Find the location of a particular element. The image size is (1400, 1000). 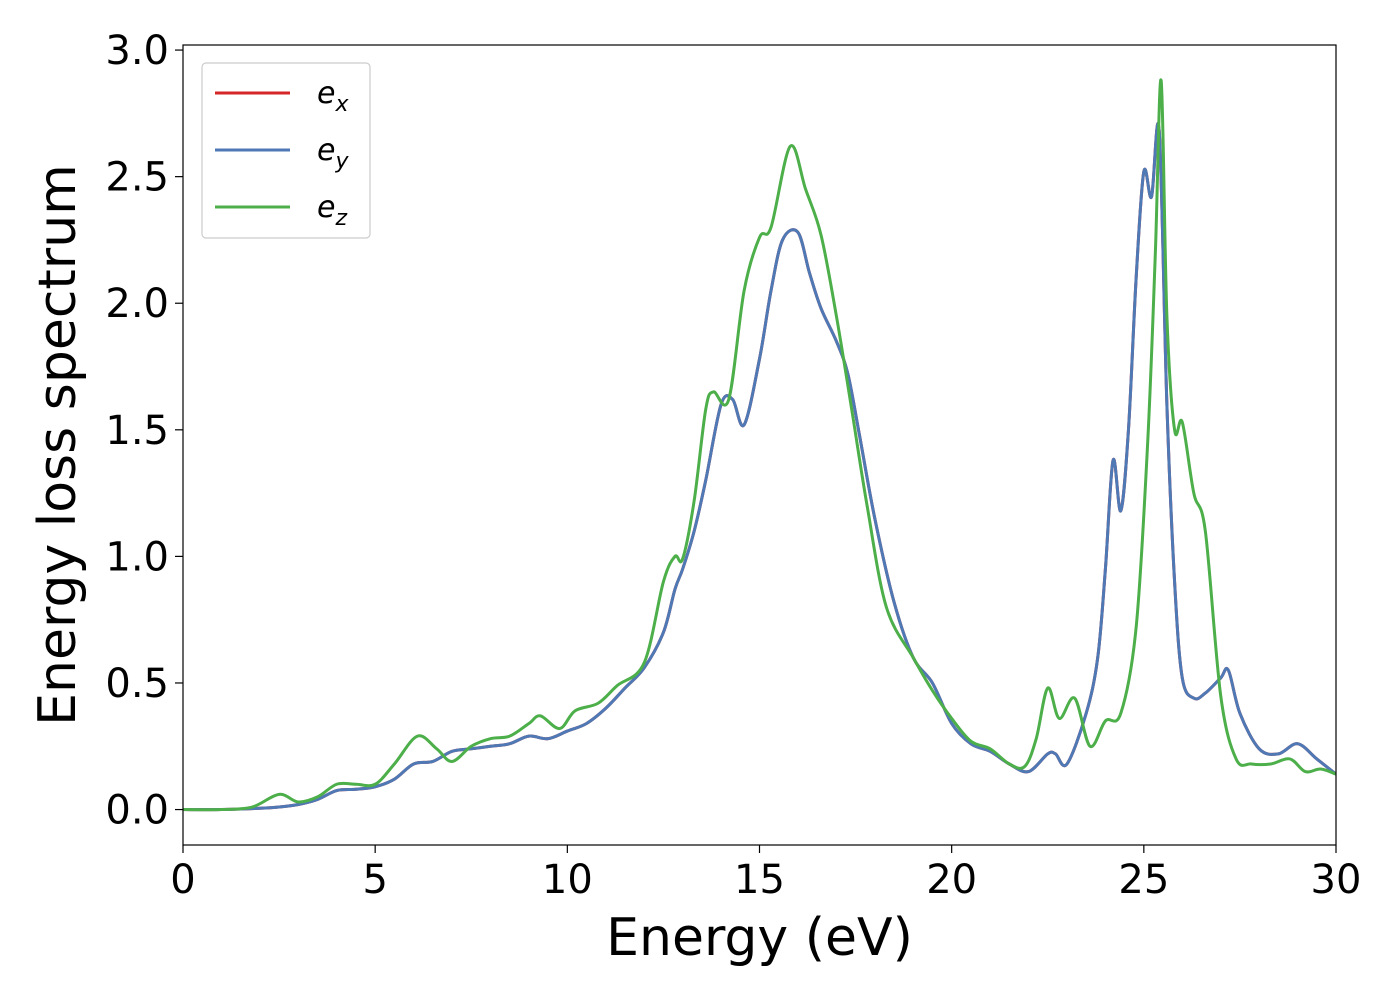

y-tick-label: 2.5 is located at coordinates (137, 178).